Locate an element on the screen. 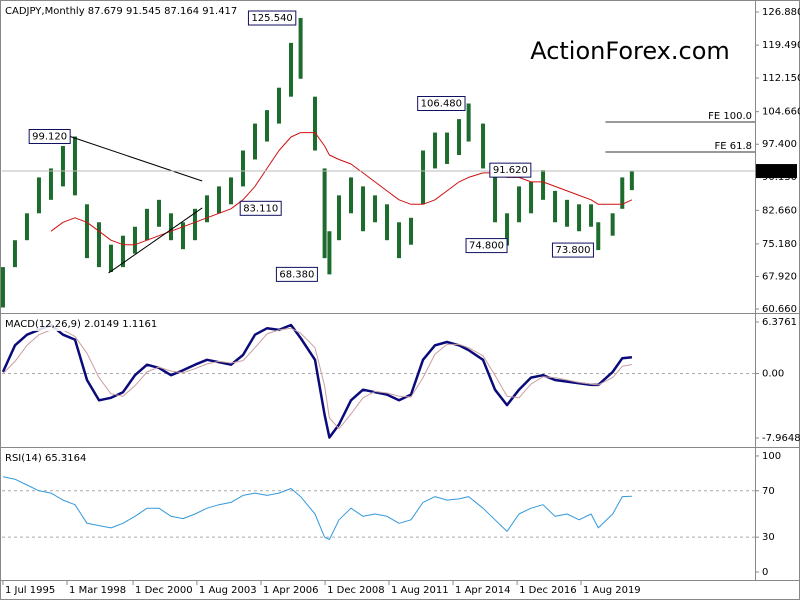 The width and height of the screenshot is (800, 600). indicator-title: RSI(14) 65.3164 is located at coordinates (45, 458).